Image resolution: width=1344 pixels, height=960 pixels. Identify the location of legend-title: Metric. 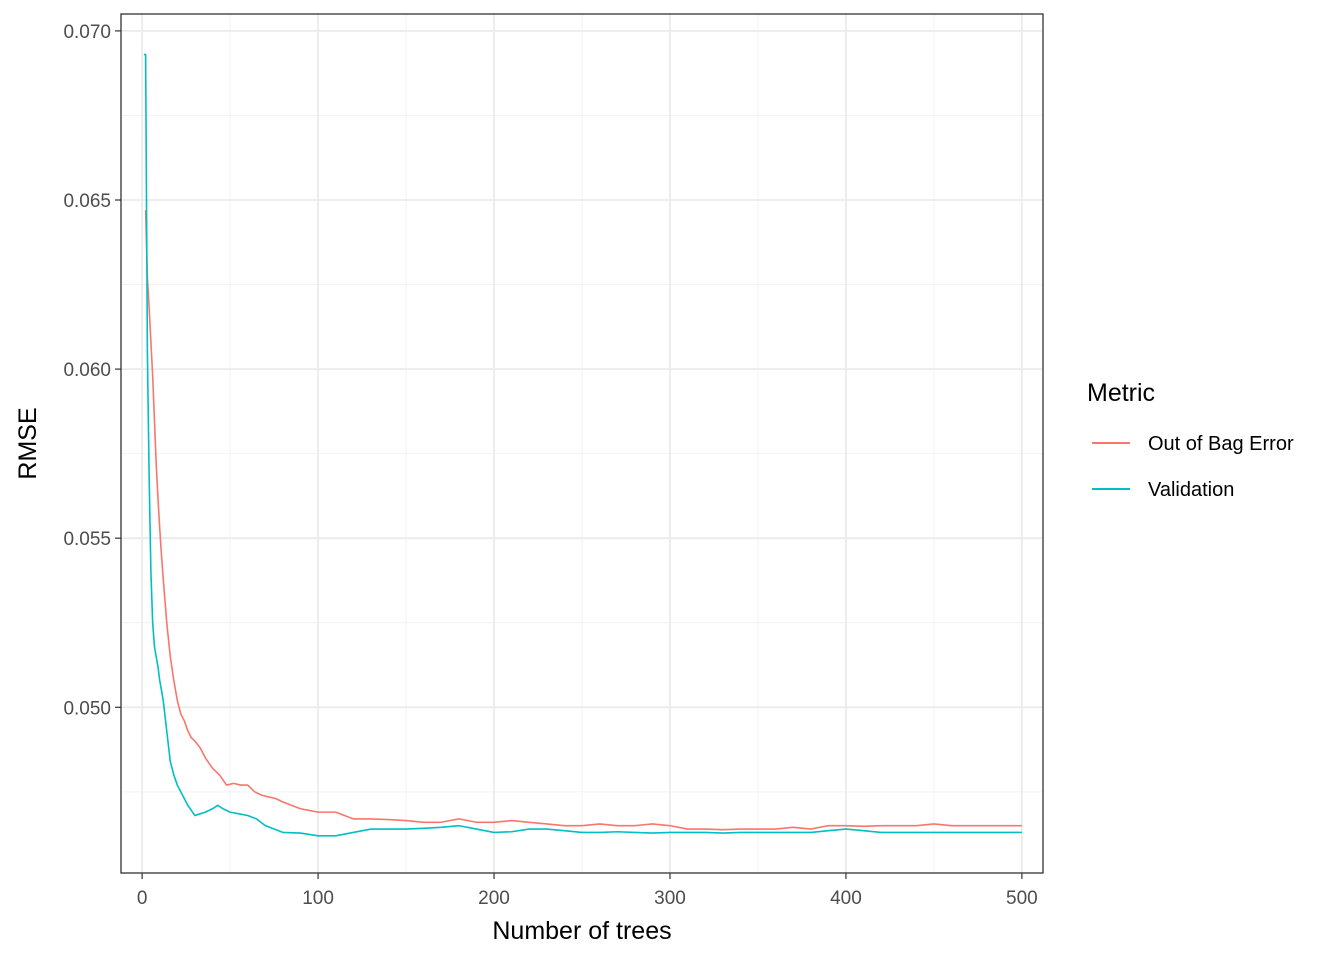
(1121, 393).